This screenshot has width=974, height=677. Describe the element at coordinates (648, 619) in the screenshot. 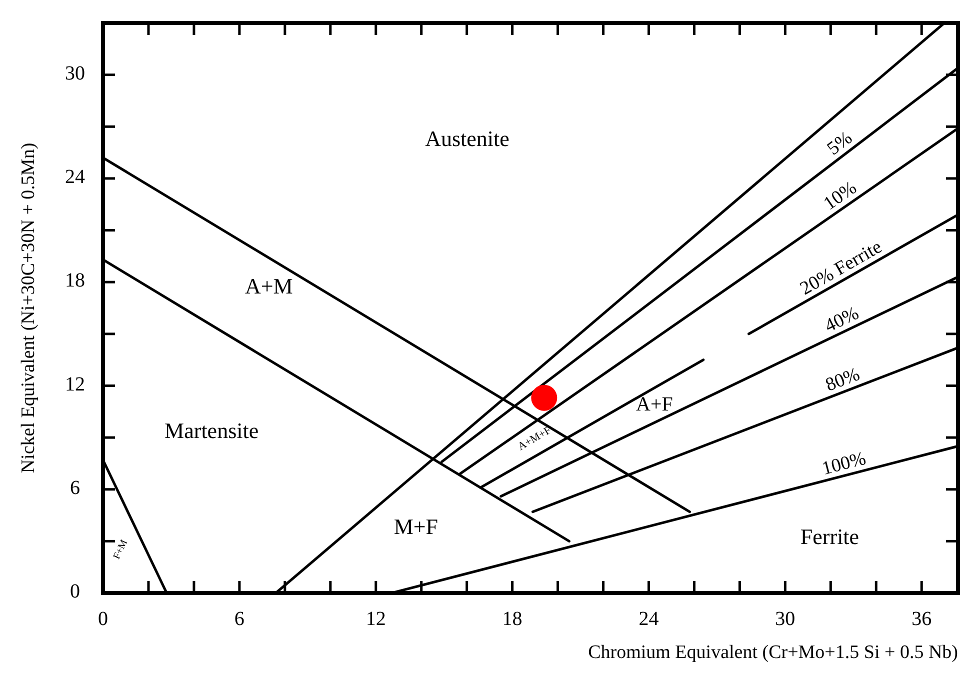

I see `x-tick-label: 24` at that location.